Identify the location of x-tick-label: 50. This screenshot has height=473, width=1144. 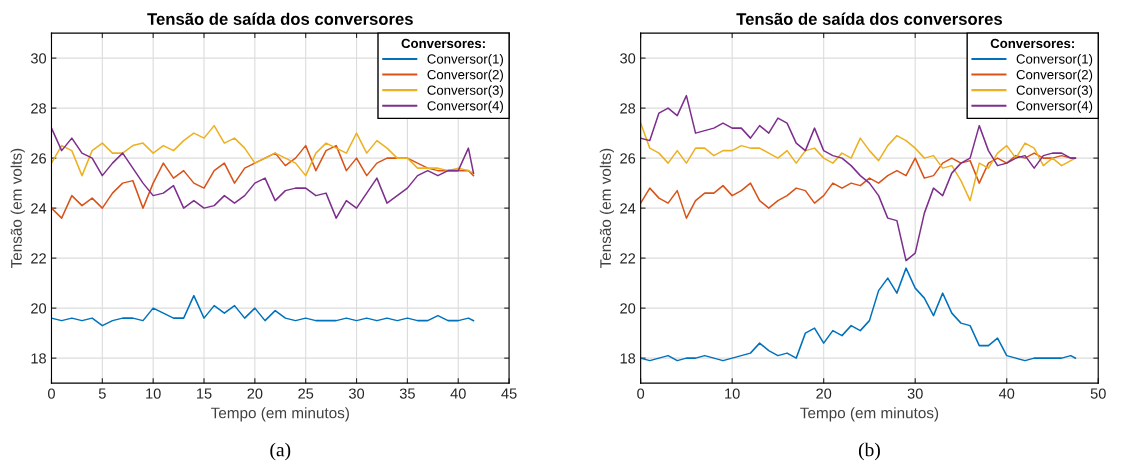
(1098, 393).